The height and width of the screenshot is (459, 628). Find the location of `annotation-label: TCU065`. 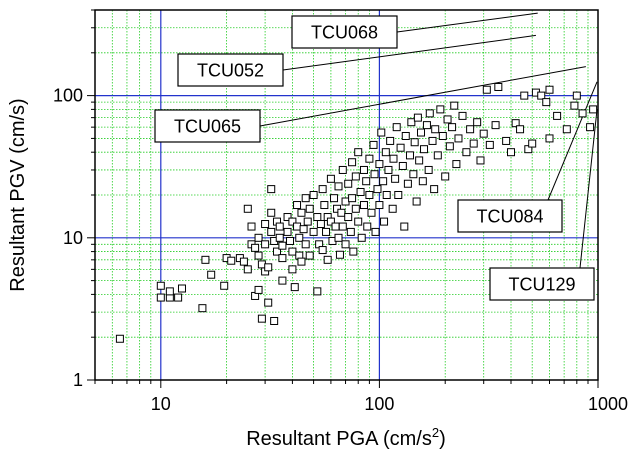

annotation-label: TCU065 is located at coordinates (207, 127).